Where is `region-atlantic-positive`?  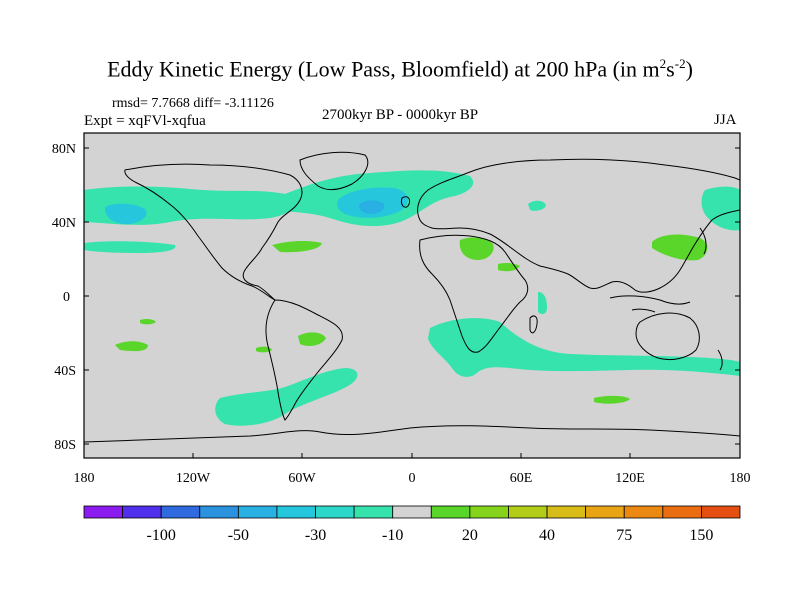 region-atlantic-positive is located at coordinates (297, 246).